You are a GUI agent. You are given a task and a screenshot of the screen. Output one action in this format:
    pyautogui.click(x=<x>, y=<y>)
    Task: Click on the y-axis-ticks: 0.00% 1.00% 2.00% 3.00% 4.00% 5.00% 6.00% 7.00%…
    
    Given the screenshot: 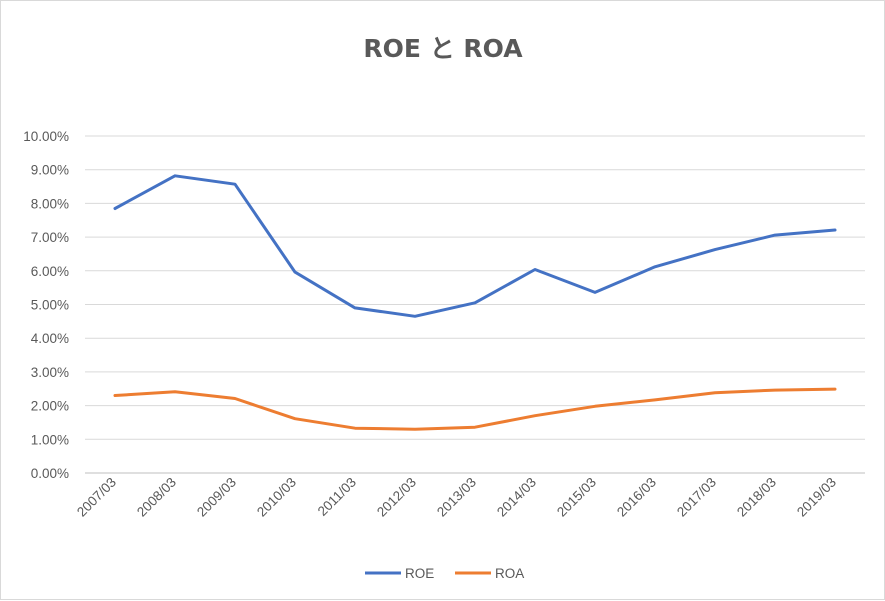 What is the action you would take?
    pyautogui.click(x=46, y=305)
    